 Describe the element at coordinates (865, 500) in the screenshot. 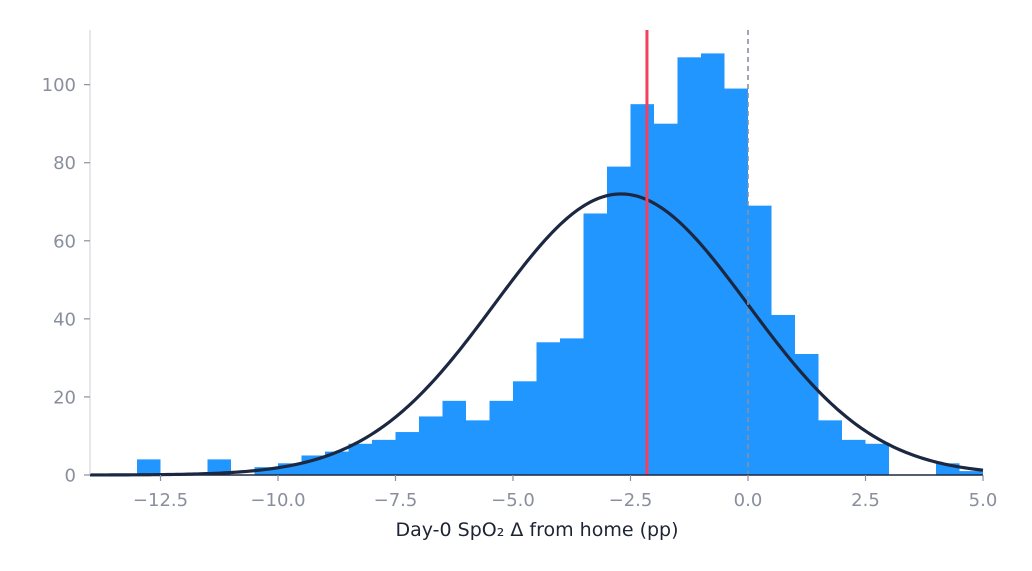

I see `x-tick-label: 2.5` at that location.